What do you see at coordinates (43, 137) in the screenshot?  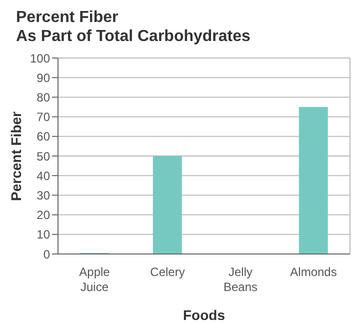 I see `y-tick-label: 60` at bounding box center [43, 137].